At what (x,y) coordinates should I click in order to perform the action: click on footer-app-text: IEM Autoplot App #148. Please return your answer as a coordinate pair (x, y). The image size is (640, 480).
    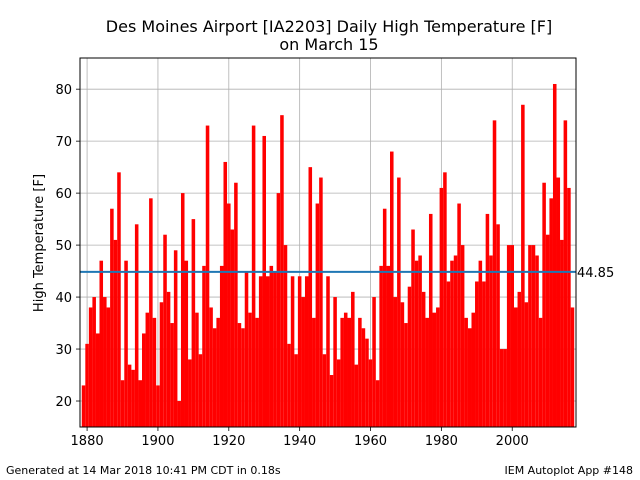
    Looking at the image, I should click on (569, 470).